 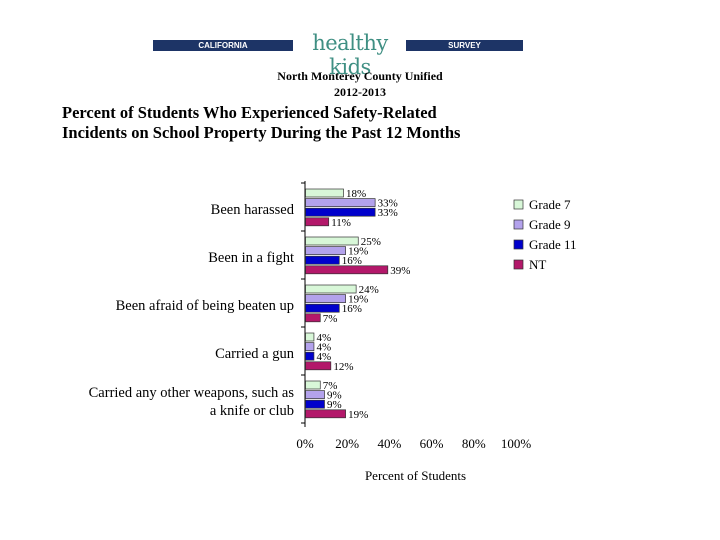 What do you see at coordinates (553, 244) in the screenshot?
I see `legend-label: Grade 11` at bounding box center [553, 244].